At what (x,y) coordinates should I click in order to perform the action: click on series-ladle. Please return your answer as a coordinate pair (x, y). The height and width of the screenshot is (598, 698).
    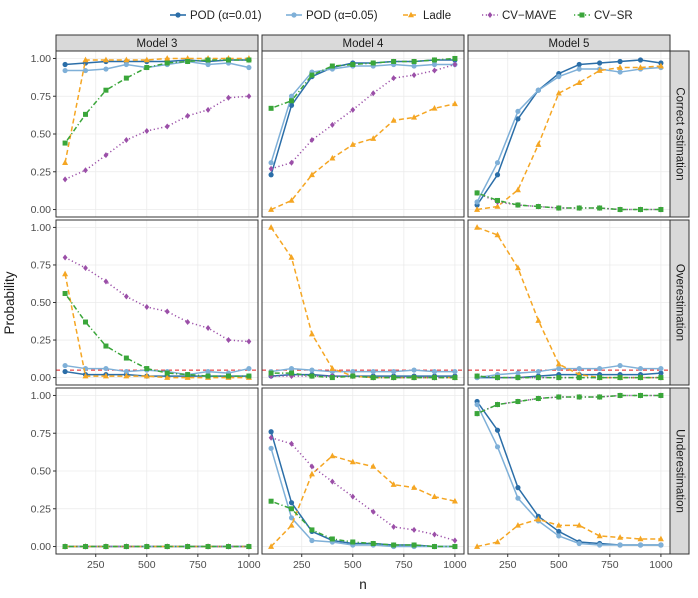
    Looking at the image, I should click on (569, 532).